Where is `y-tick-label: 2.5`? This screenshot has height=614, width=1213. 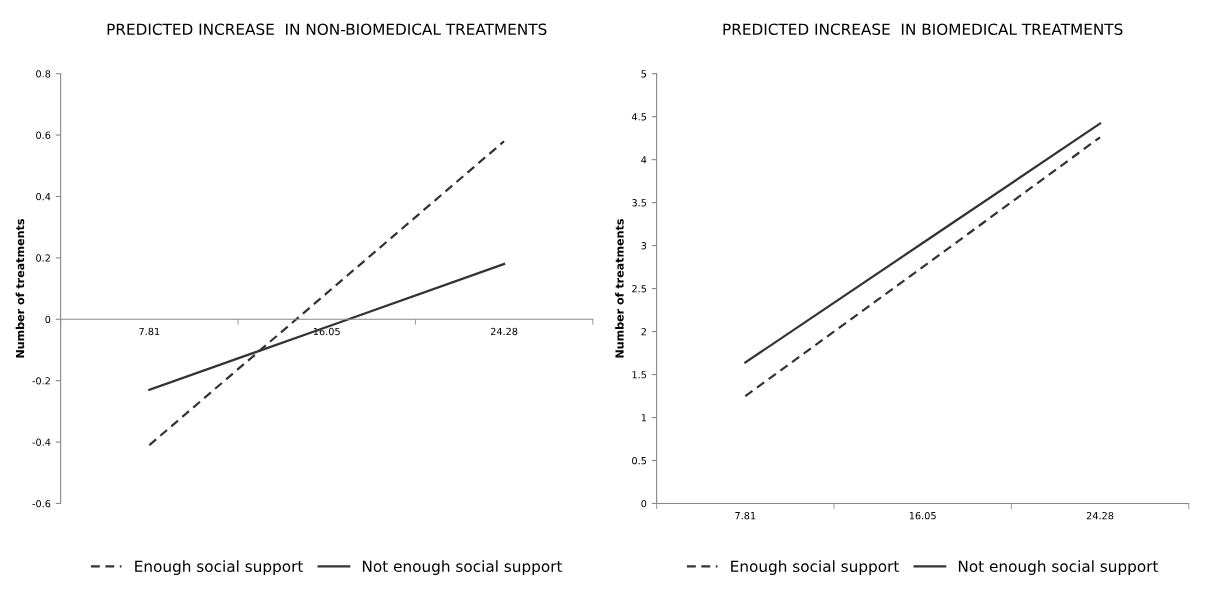 y-tick-label: 2.5 is located at coordinates (639, 289).